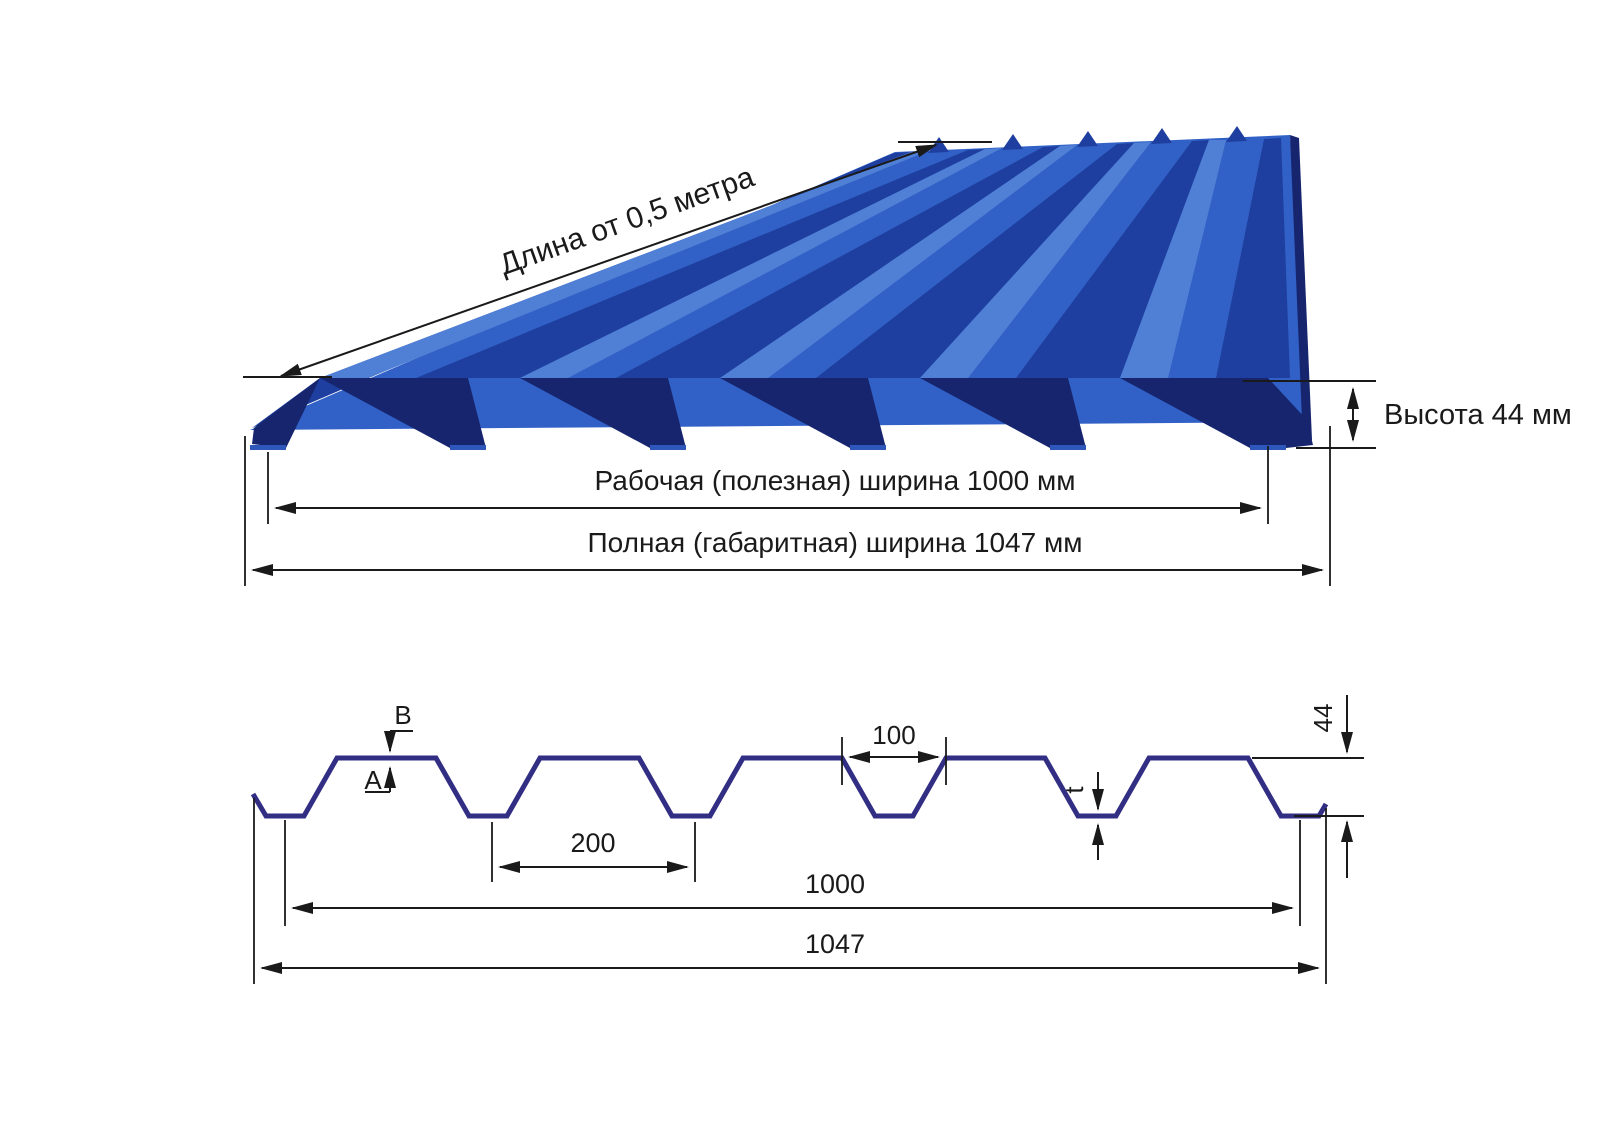 This screenshot has width=1600, height=1131. What do you see at coordinates (1081, 816) in the screenshot?
I see `dim-t: t` at bounding box center [1081, 816].